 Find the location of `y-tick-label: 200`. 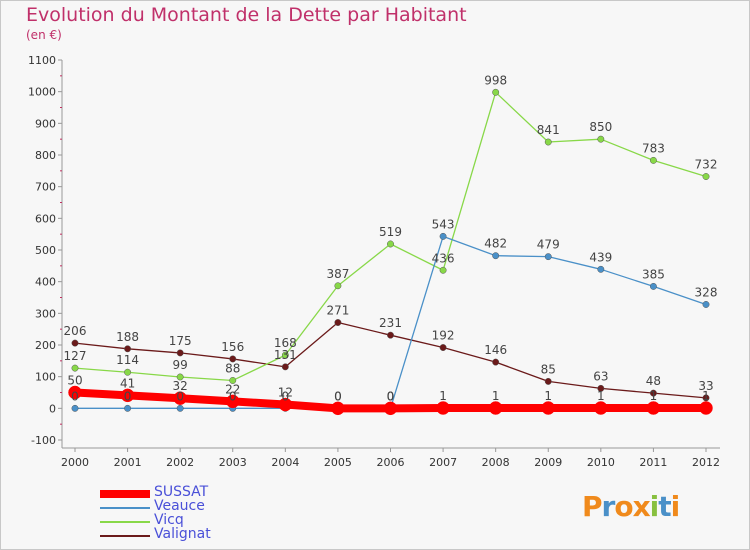

y-tick-label: 200 is located at coordinates (45, 345).